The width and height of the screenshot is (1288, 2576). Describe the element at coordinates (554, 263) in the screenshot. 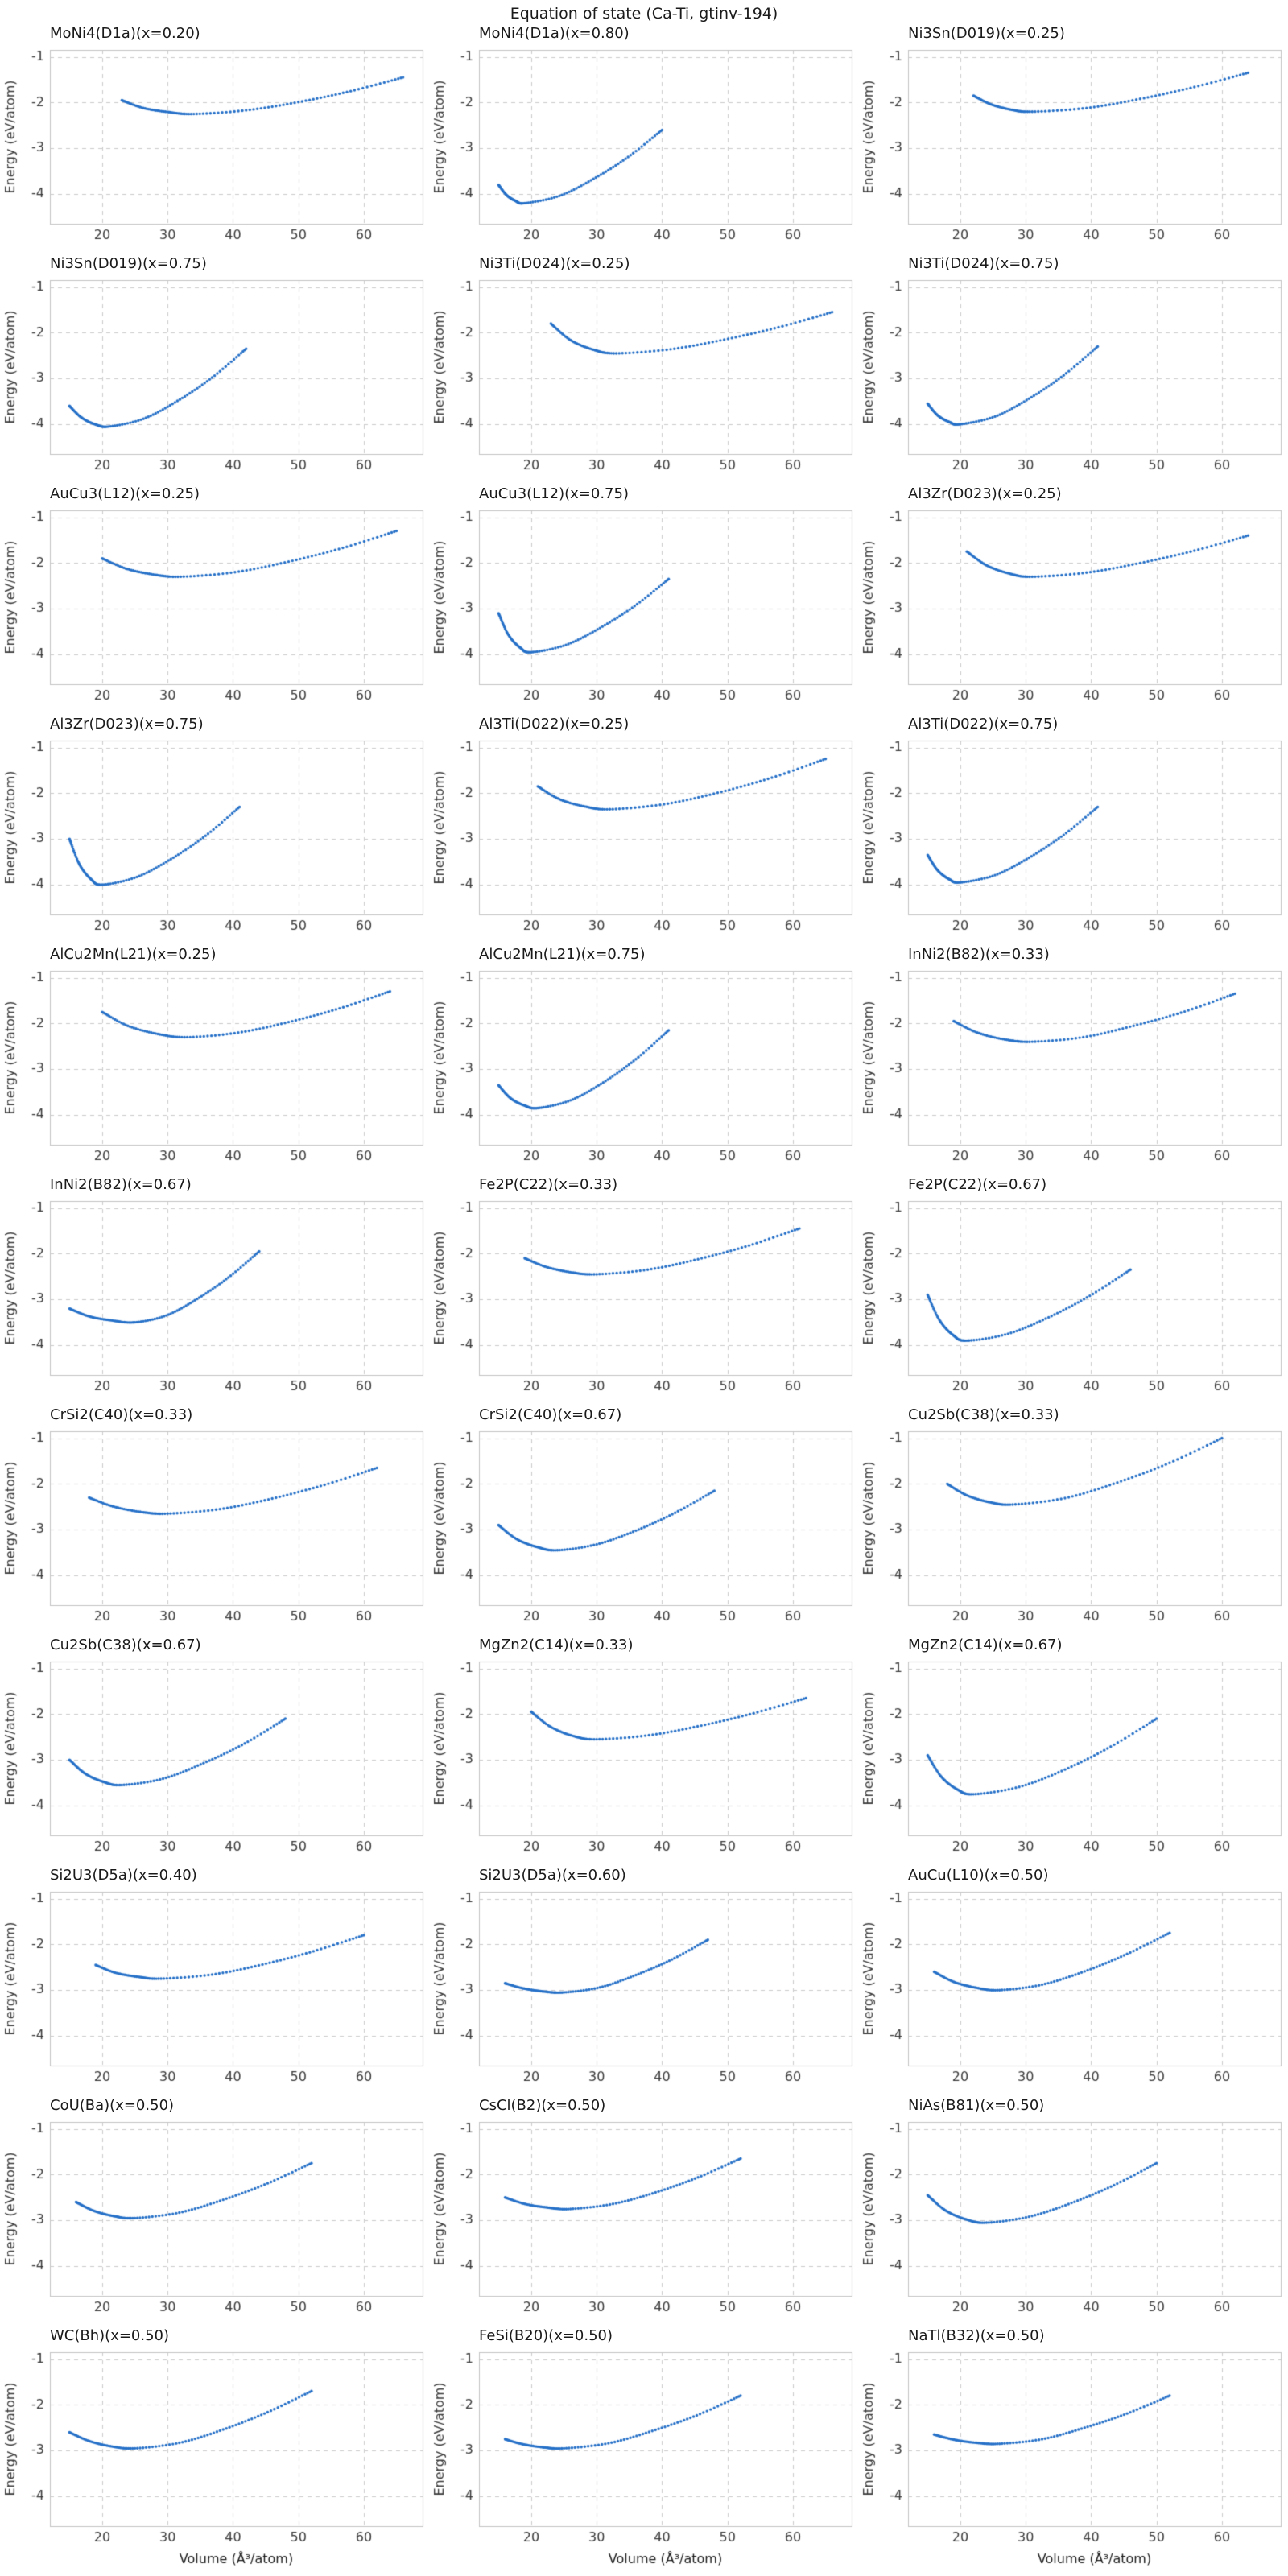

I see `subplot-title: Ni3Ti(D024)(x=0.25)` at that location.